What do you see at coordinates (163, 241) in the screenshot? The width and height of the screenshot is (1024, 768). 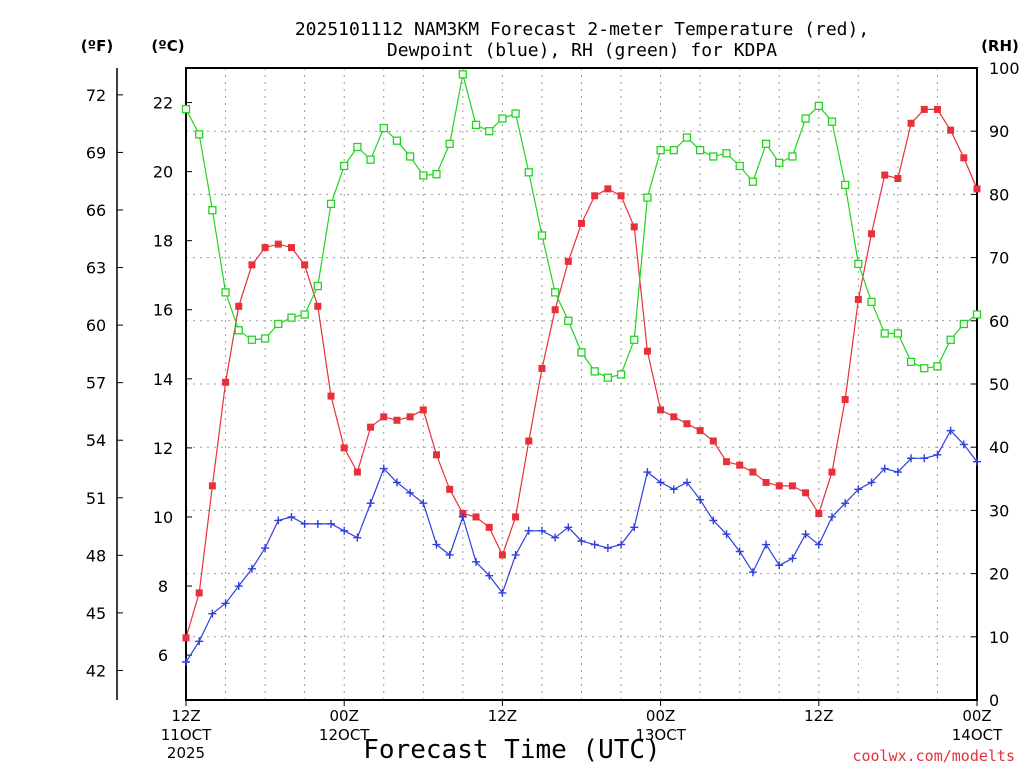 I see `celsius-tick-label: 18` at bounding box center [163, 241].